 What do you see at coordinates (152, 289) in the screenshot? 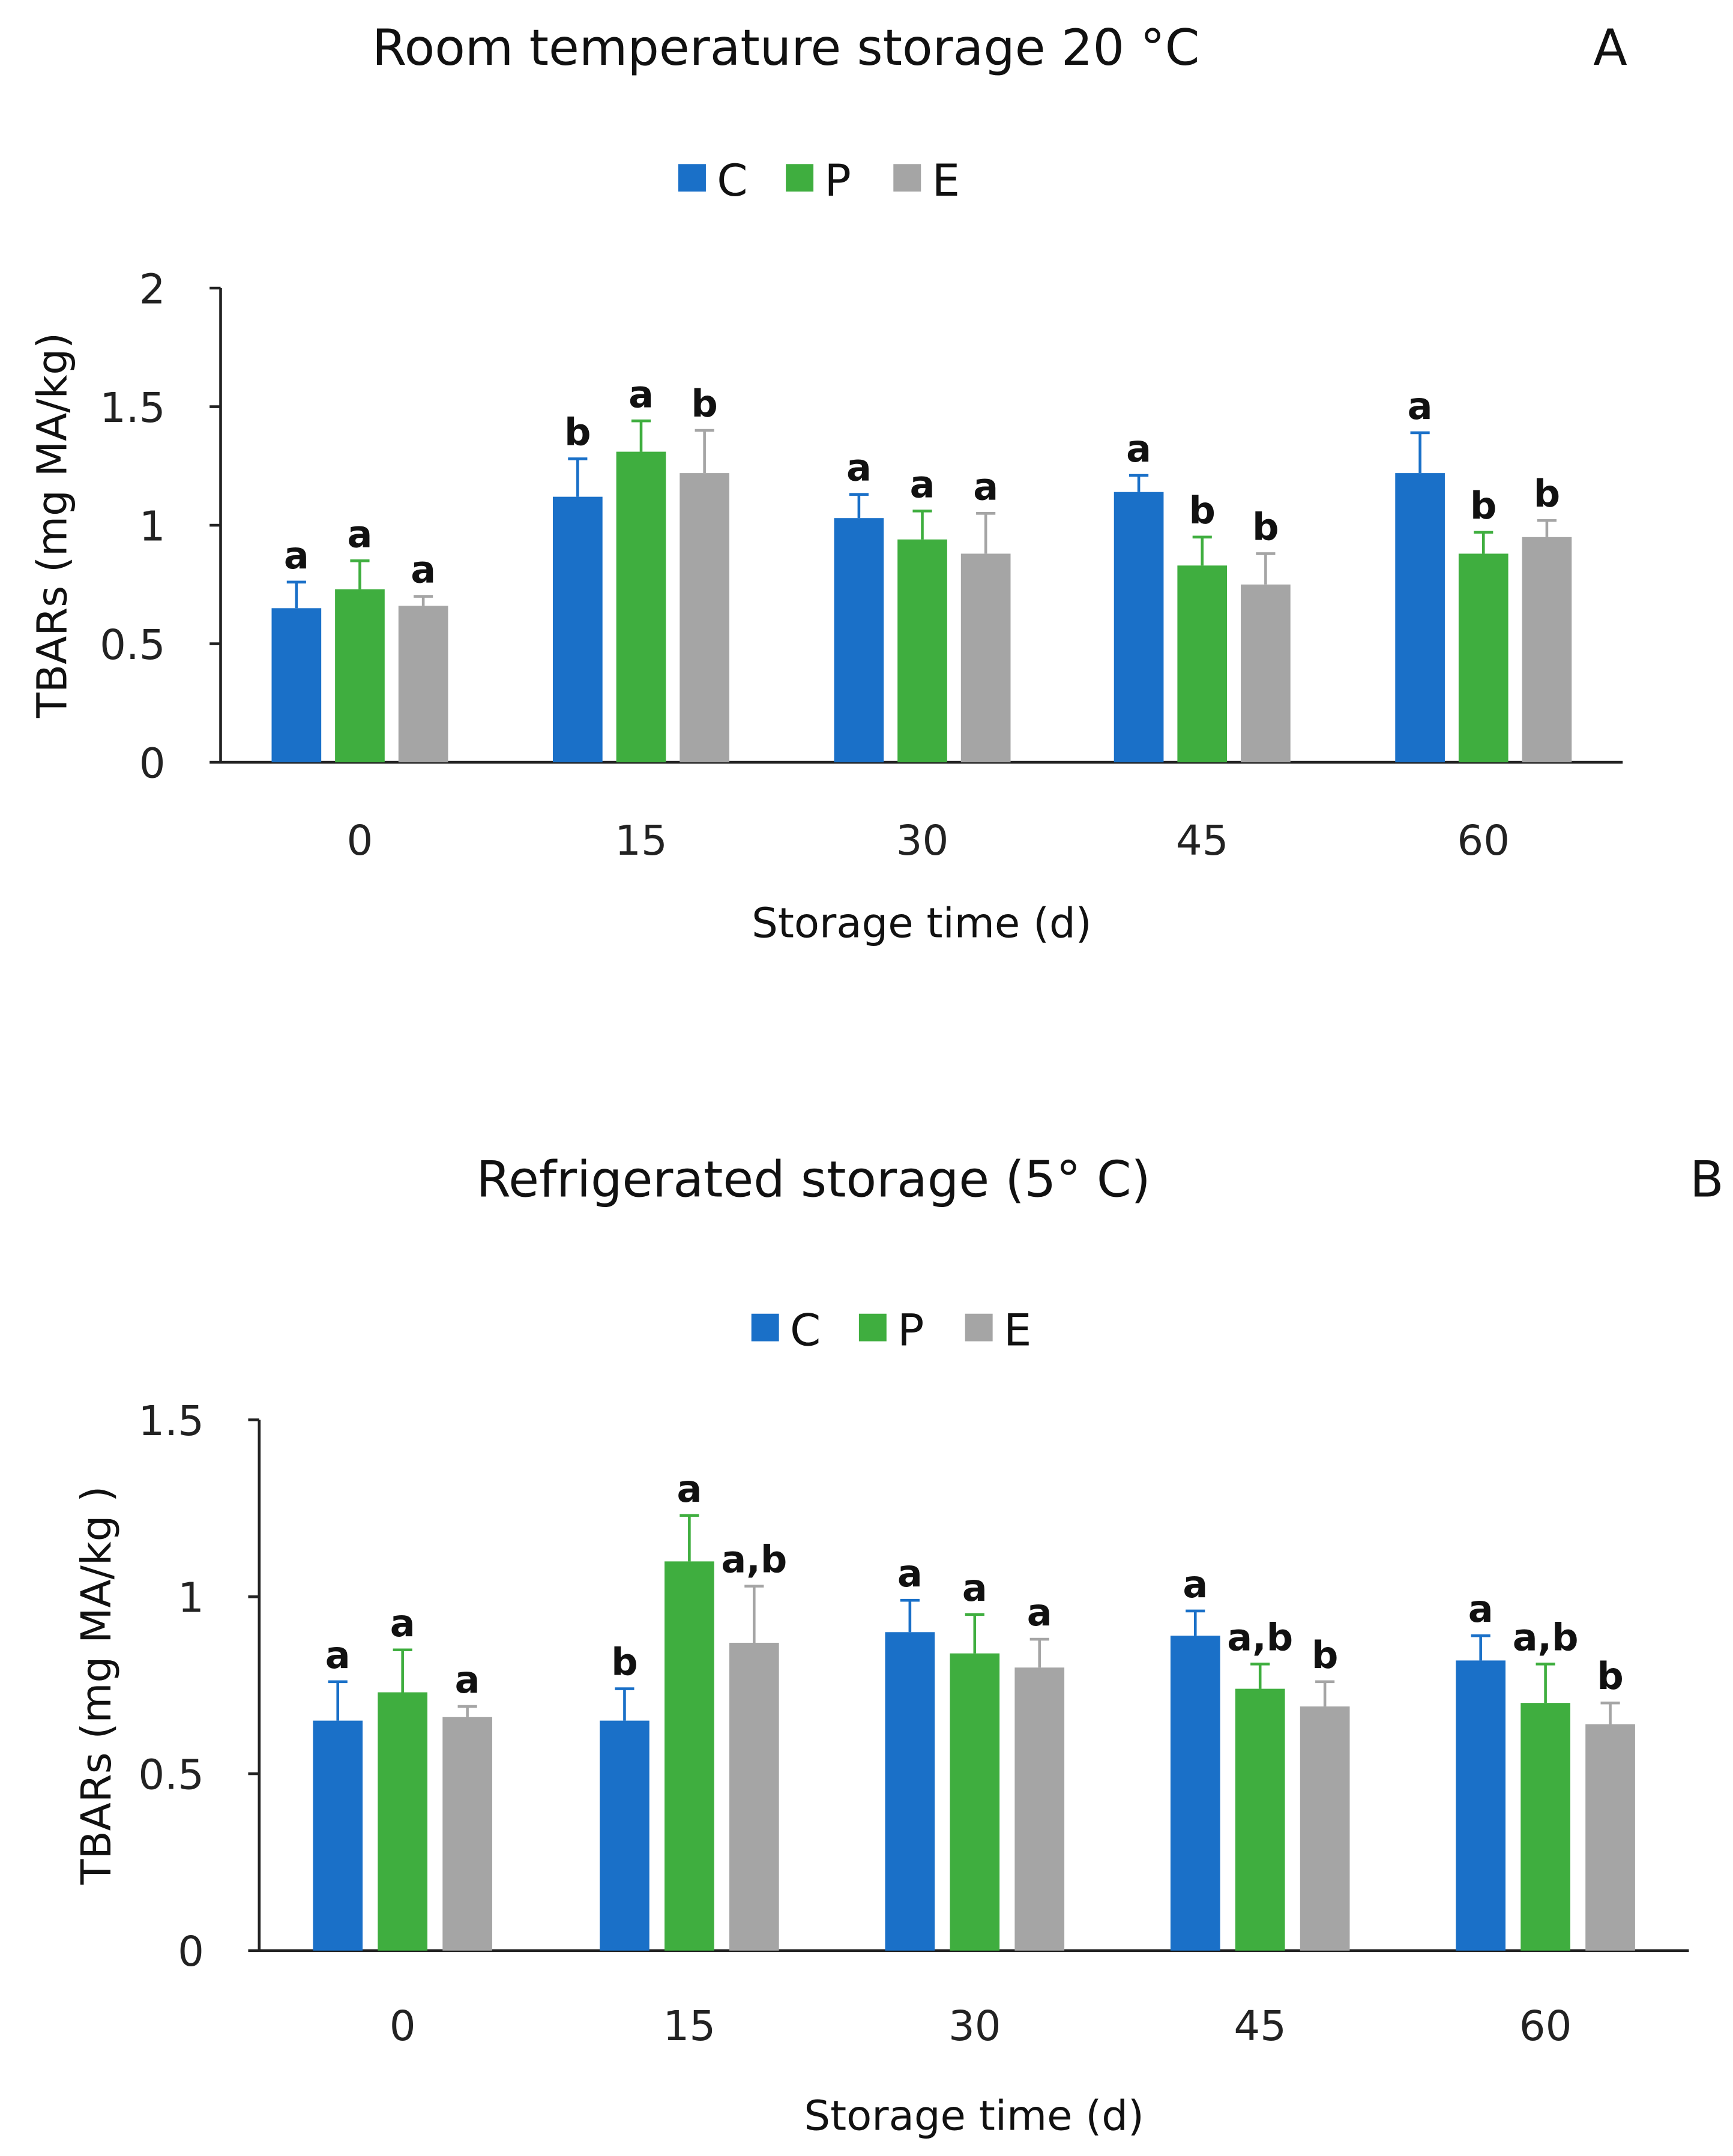
I see `y-tick-label: 2` at bounding box center [152, 289].